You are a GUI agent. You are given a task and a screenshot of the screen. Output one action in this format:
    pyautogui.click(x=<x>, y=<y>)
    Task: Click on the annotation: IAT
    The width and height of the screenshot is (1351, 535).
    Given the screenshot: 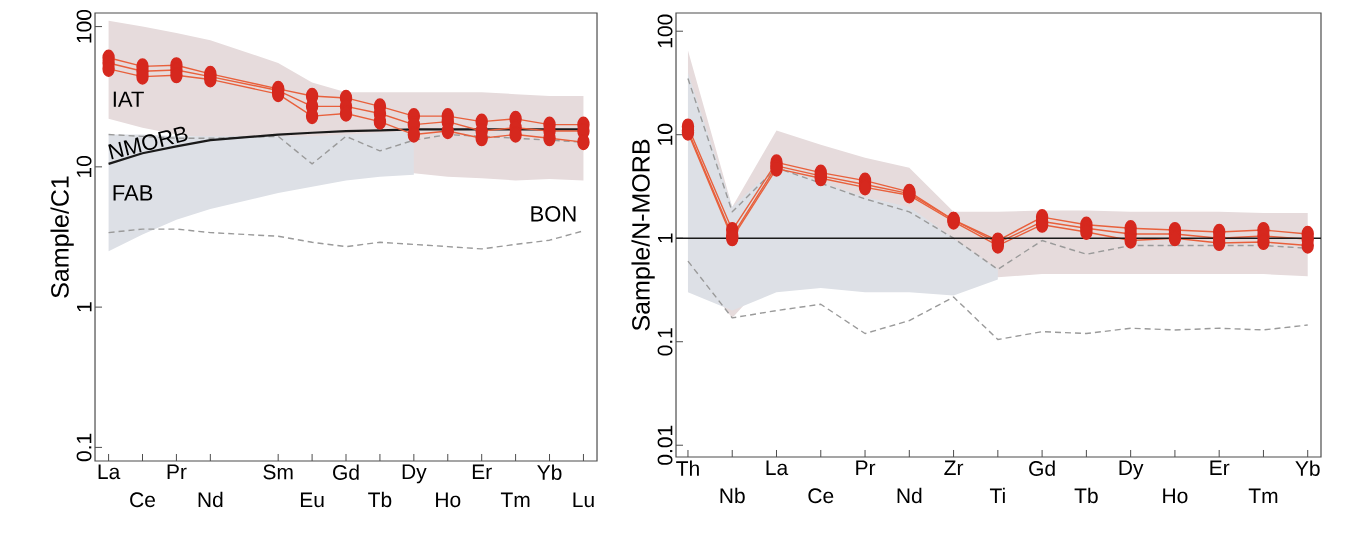 What is the action you would take?
    pyautogui.click(x=128, y=99)
    